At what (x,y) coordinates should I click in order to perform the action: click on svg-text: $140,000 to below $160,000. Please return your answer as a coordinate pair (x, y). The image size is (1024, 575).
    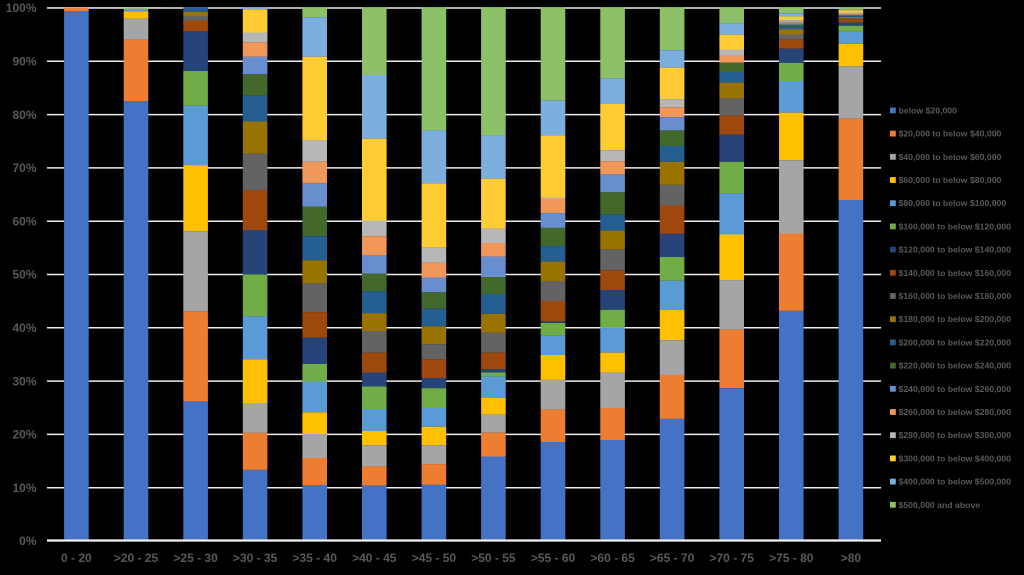
    Looking at the image, I should click on (955, 273).